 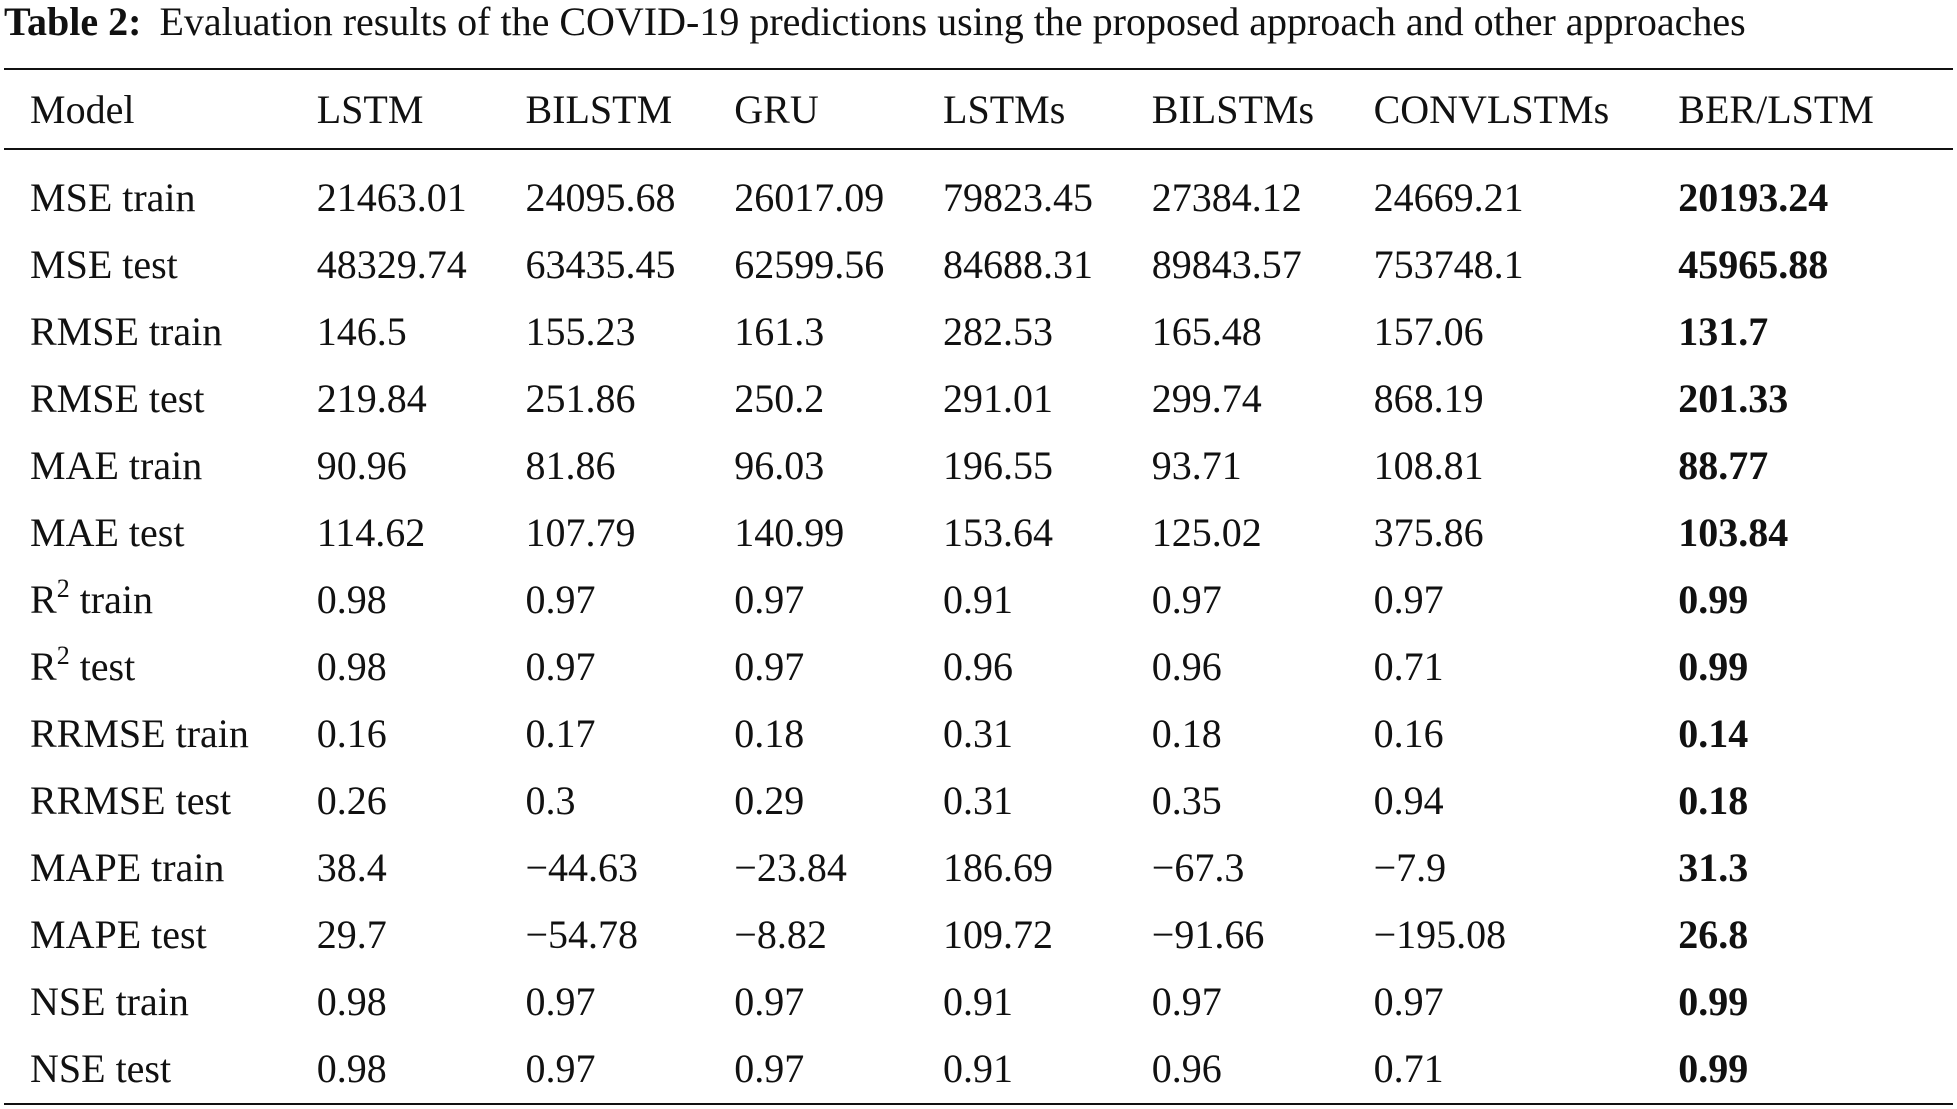 What do you see at coordinates (1776, 109) in the screenshot?
I see `header-cell-ber-lstm: BER/LSTM` at bounding box center [1776, 109].